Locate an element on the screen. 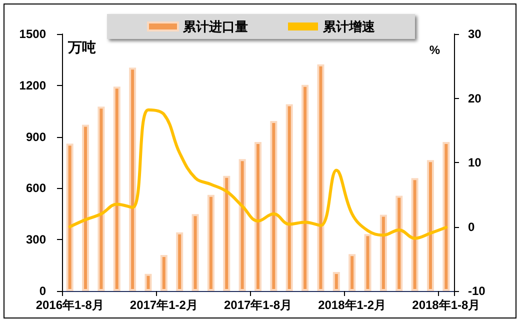 This screenshot has height=325, width=522. x-tick-label: 2018年1-2月 is located at coordinates (352, 305).